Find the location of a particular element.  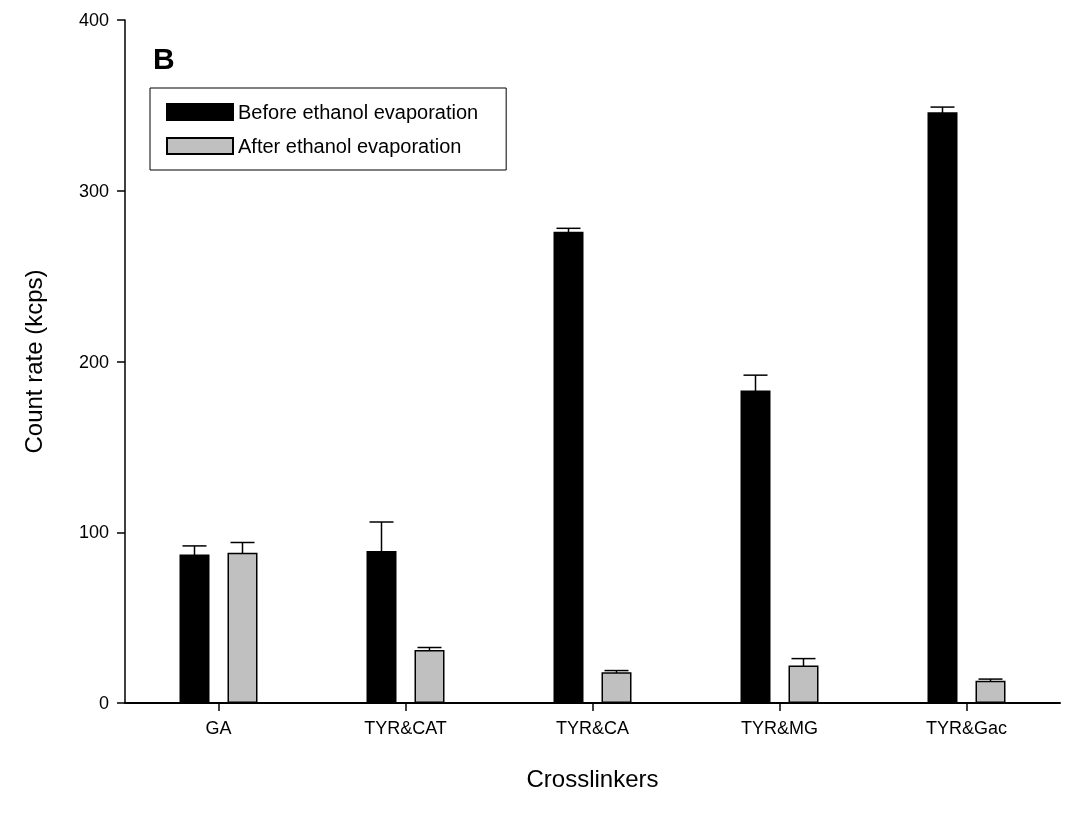

text: B is located at coordinates (164, 58).